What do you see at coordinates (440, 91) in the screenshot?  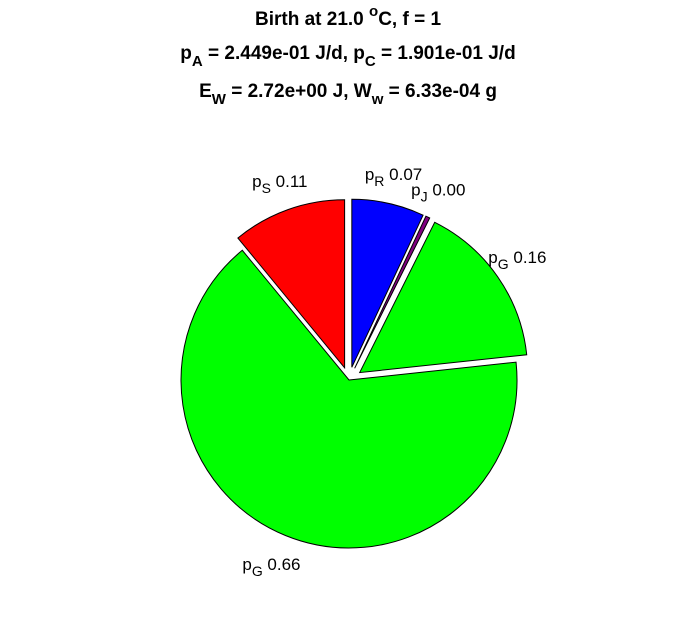 I see `title-segment: = 6.33e-04 g` at bounding box center [440, 91].